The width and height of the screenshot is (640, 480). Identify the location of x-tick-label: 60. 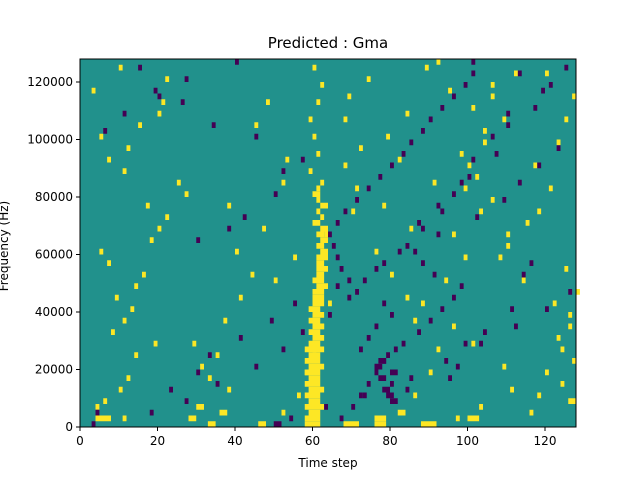
(312, 441).